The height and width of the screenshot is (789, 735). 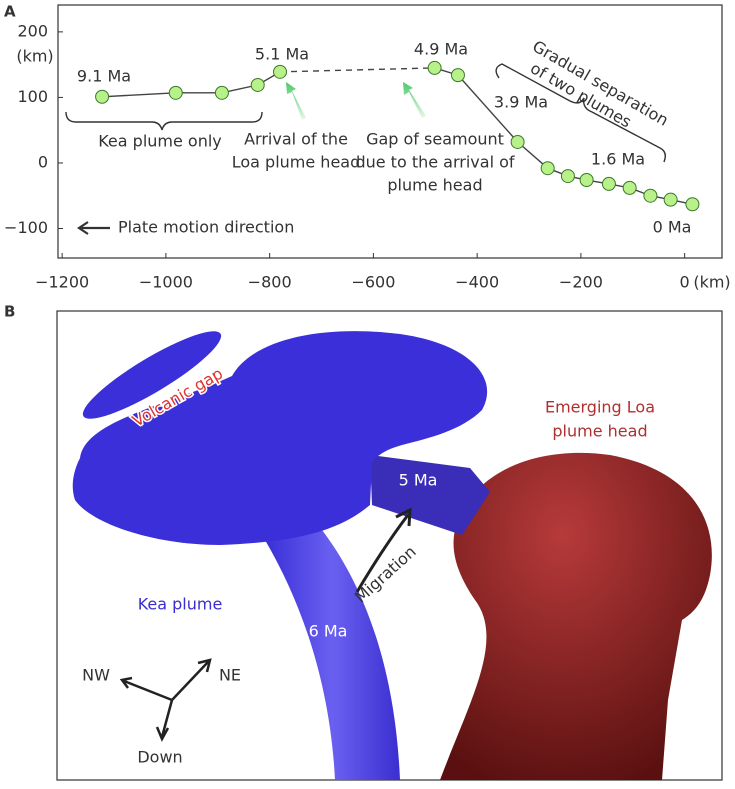 What do you see at coordinates (159, 757) in the screenshot?
I see `label: Down` at bounding box center [159, 757].